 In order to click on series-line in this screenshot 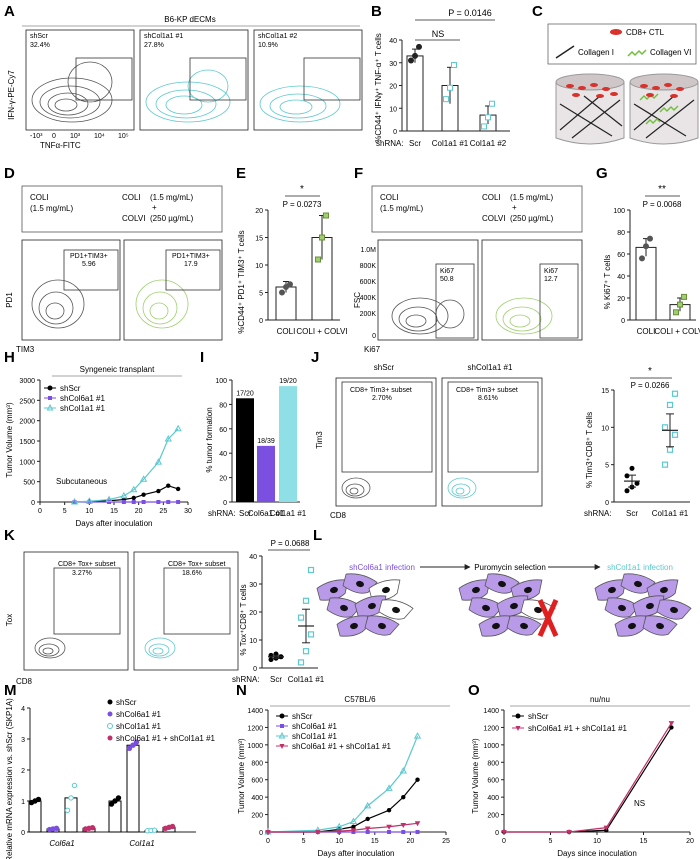, I will do `click(343, 827)`.